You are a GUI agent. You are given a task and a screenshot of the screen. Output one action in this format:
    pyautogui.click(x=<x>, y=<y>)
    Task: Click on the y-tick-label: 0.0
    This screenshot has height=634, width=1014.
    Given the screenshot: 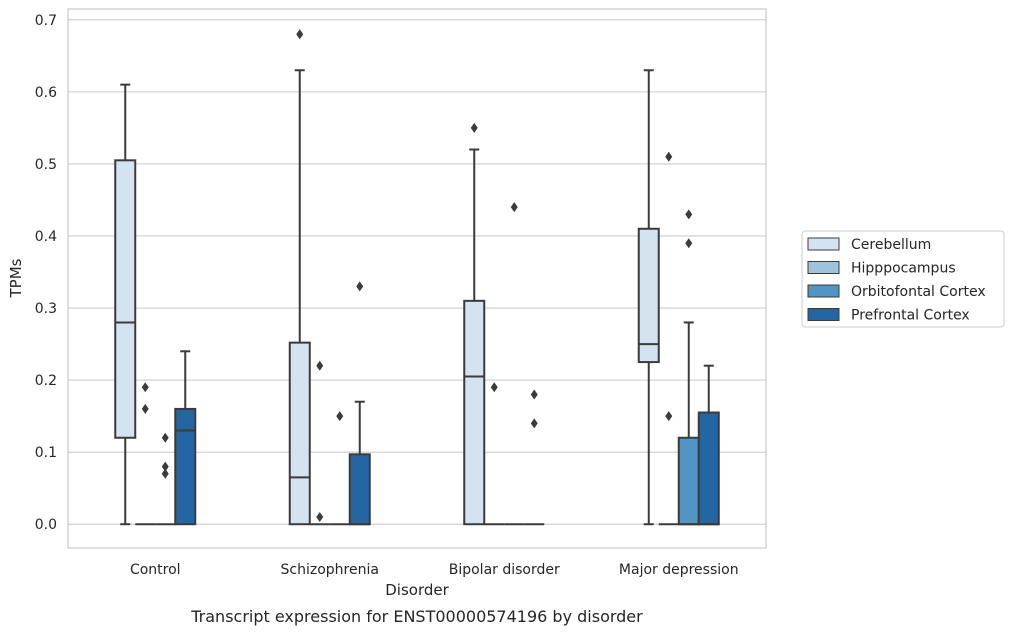 What is the action you would take?
    pyautogui.click(x=46, y=525)
    